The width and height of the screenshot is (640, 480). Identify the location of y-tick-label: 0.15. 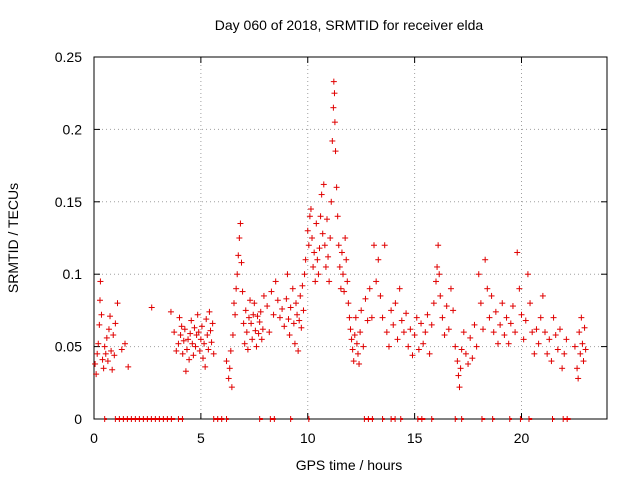
(68, 202).